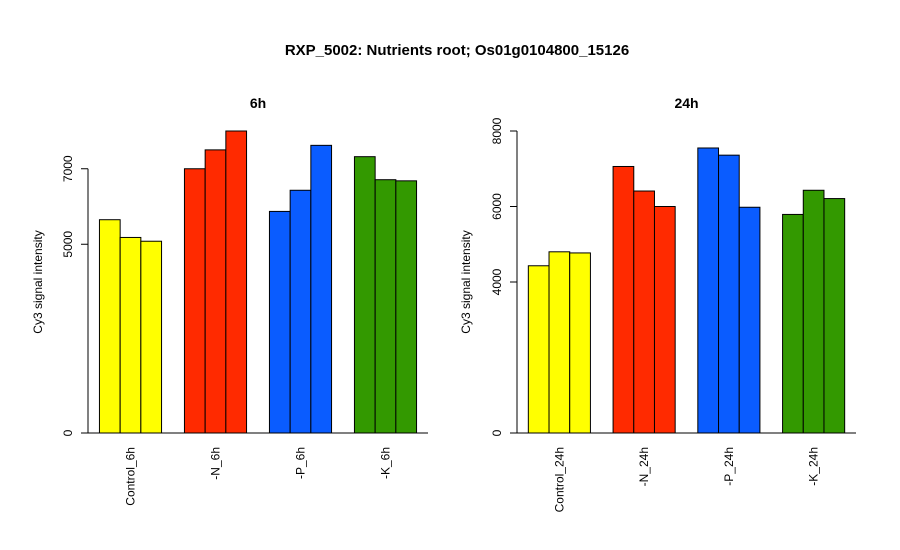 Image resolution: width=900 pixels, height=550 pixels. What do you see at coordinates (68, 168) in the screenshot?
I see `y-tick-label: 7000` at bounding box center [68, 168].